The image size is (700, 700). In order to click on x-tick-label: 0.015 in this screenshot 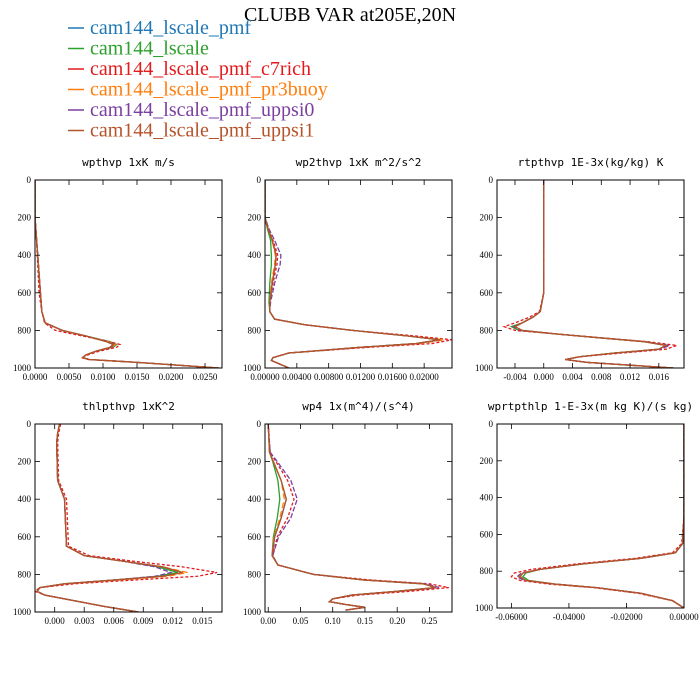, I will do `click(202, 621)`.